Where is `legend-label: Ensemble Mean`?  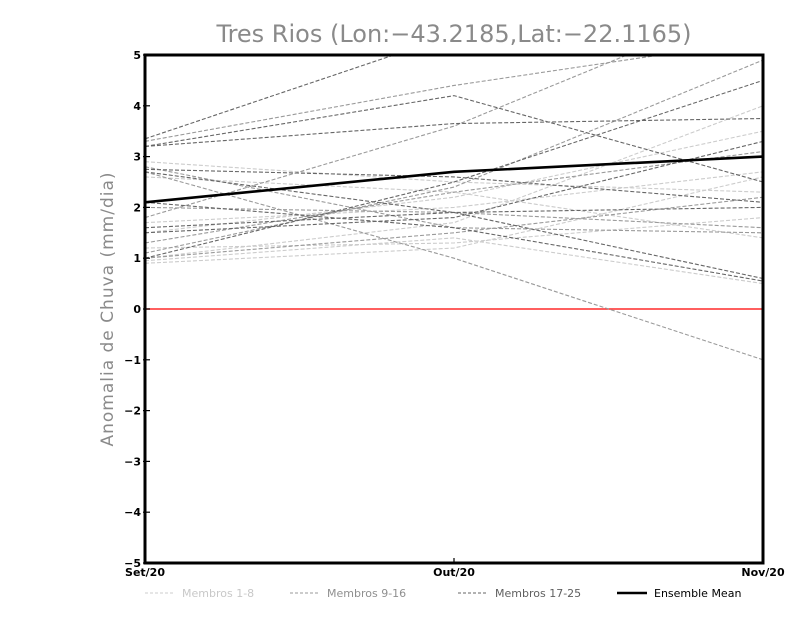 legend-label: Ensemble Mean is located at coordinates (697, 593).